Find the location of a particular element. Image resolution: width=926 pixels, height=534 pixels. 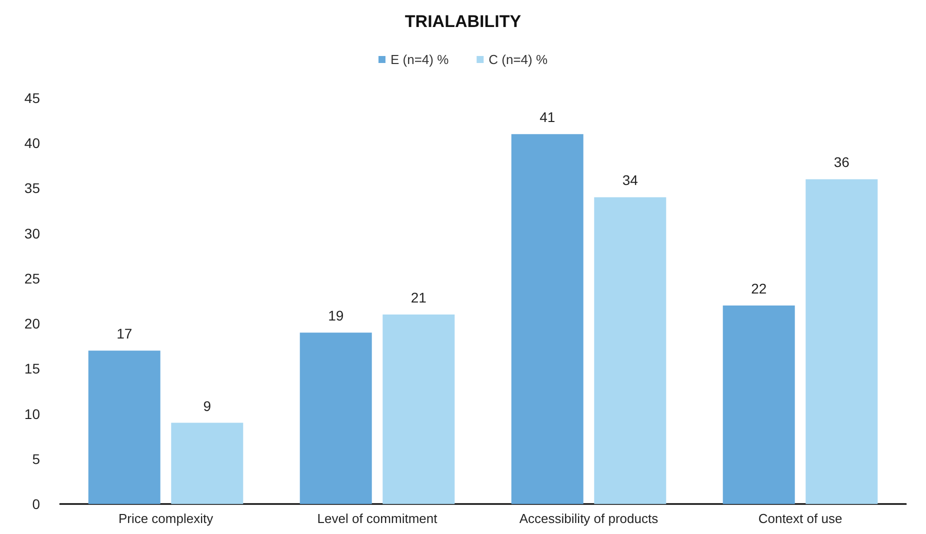

x-tick-label: Context of use is located at coordinates (800, 518).